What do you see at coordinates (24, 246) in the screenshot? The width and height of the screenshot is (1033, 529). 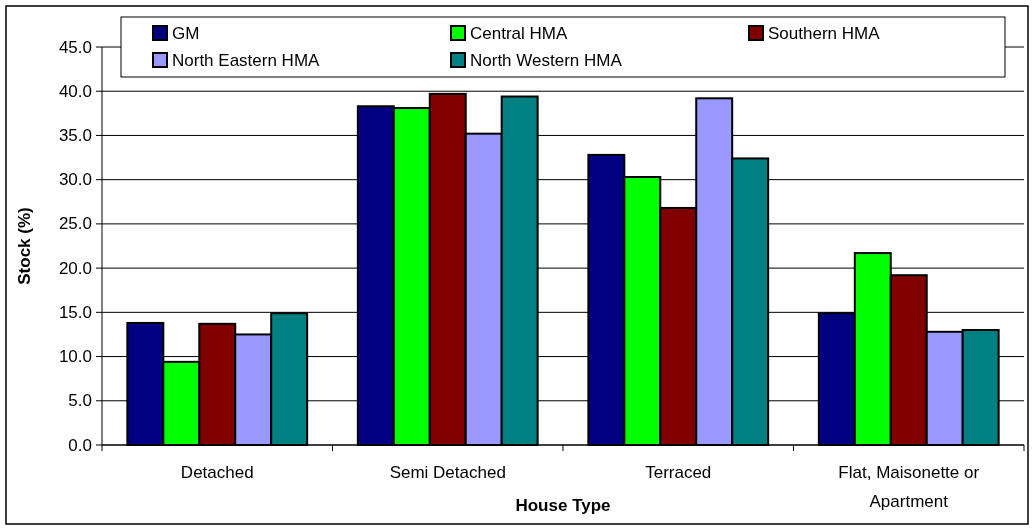 I see `y-axis-title: Stock (%)` at bounding box center [24, 246].